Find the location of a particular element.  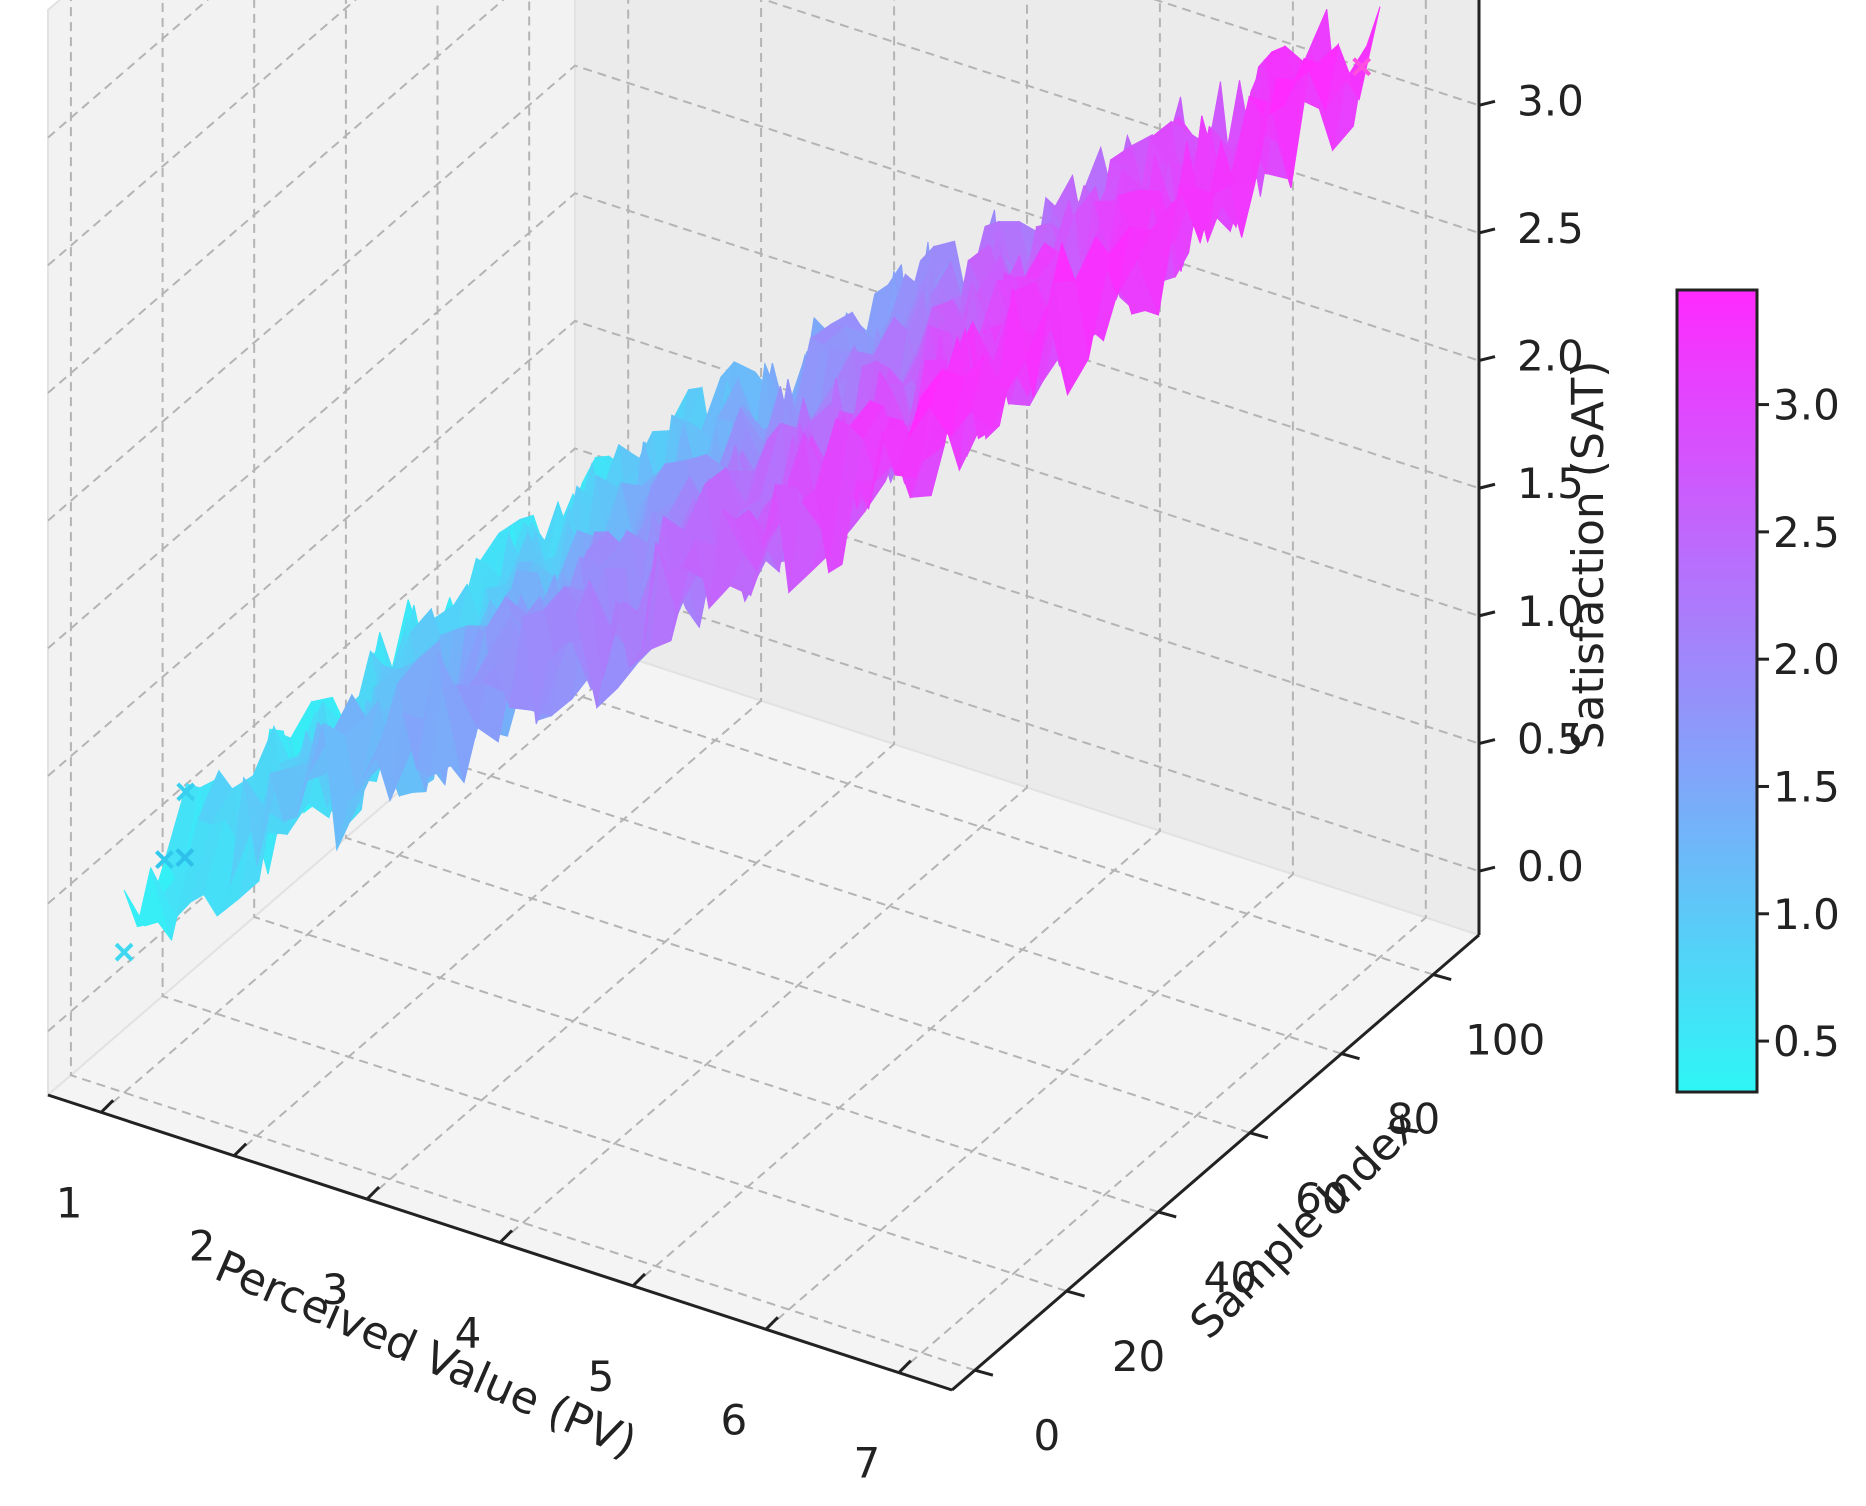

z-tick-label: 0.5 is located at coordinates (1550, 739).